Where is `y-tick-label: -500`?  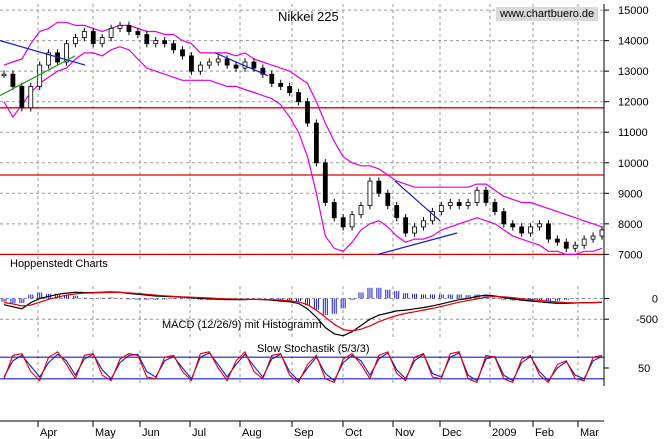 y-tick-label: -500 is located at coordinates (647, 320).